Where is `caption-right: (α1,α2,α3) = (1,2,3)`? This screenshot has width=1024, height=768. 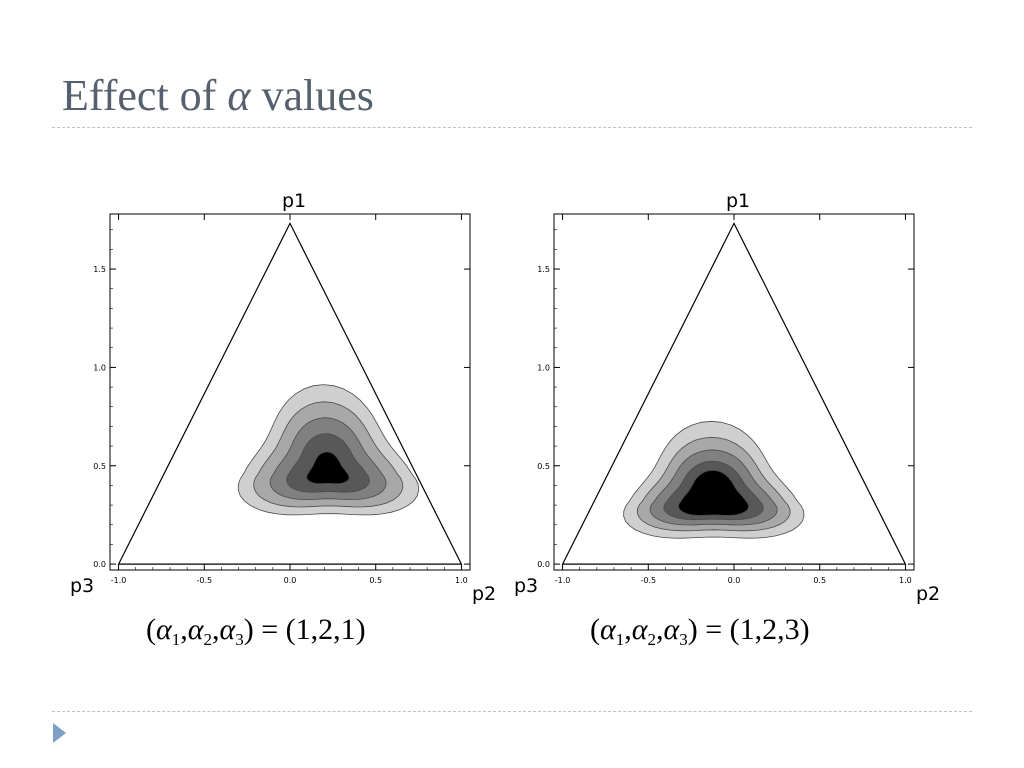 caption-right: (α1,α2,α3) = (1,2,3) is located at coordinates (700, 631).